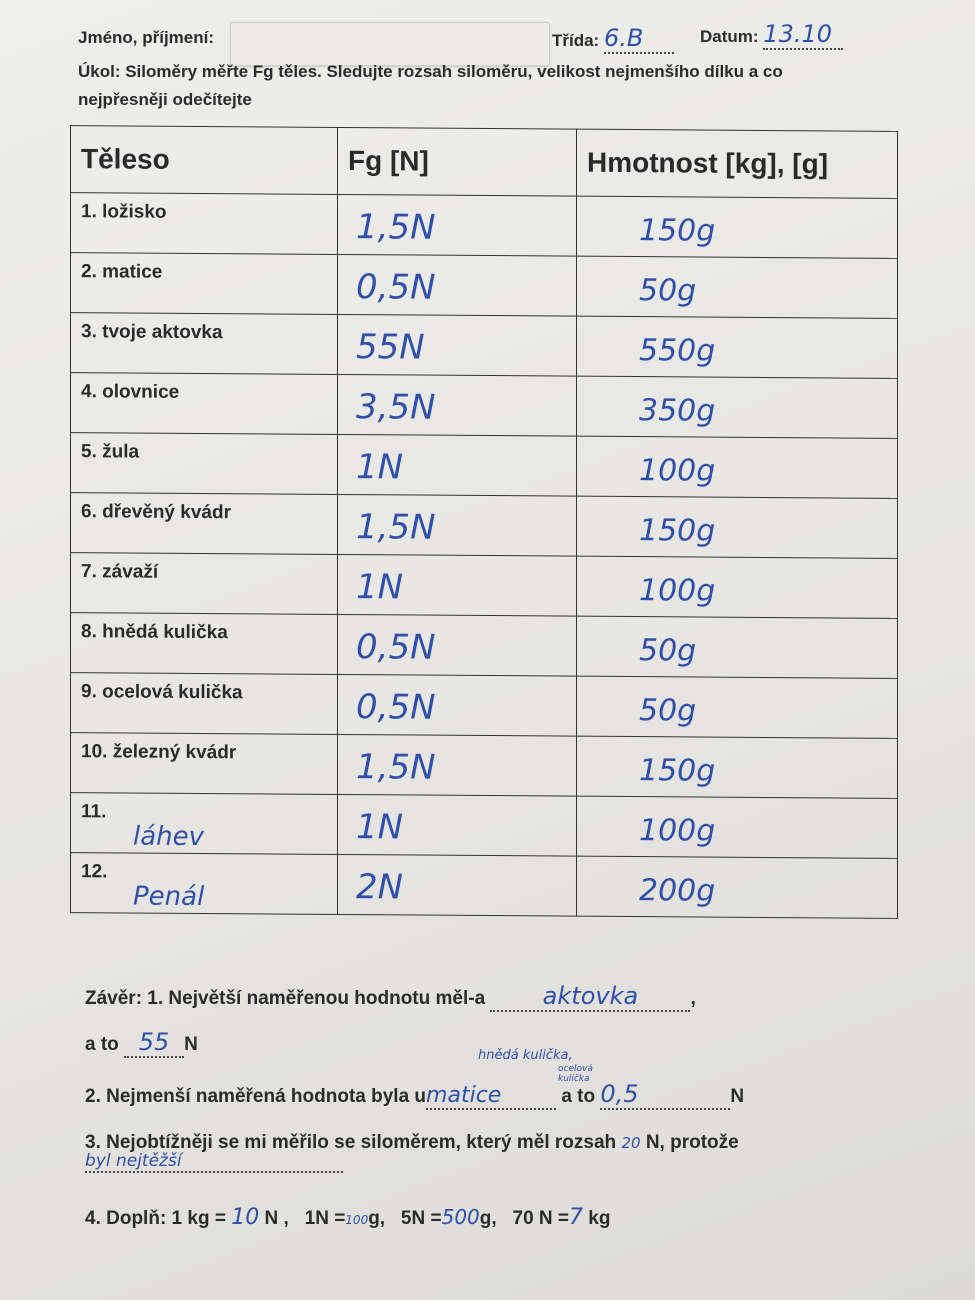  What do you see at coordinates (169, 897) in the screenshot?
I see `object-name: Penál` at bounding box center [169, 897].